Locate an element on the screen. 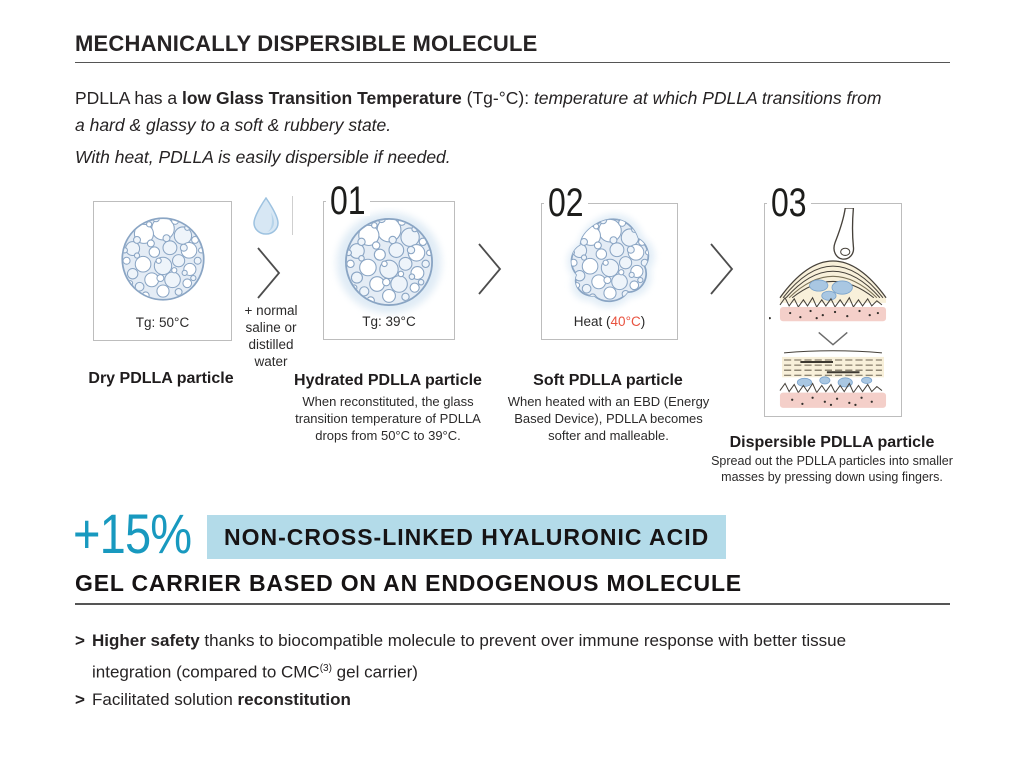 This screenshot has height=769, width=1024. step-box-dispersible is located at coordinates (833, 310).